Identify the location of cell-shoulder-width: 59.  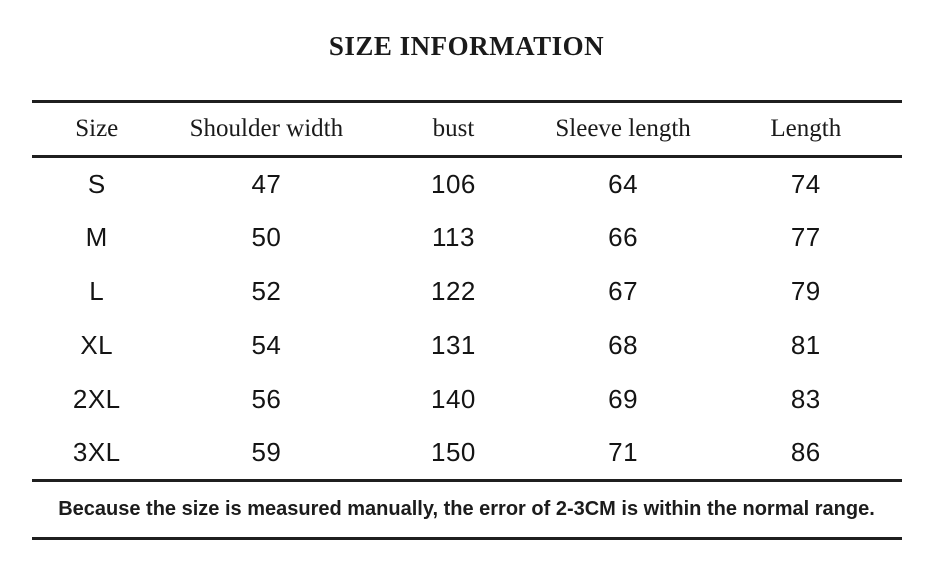
(266, 452).